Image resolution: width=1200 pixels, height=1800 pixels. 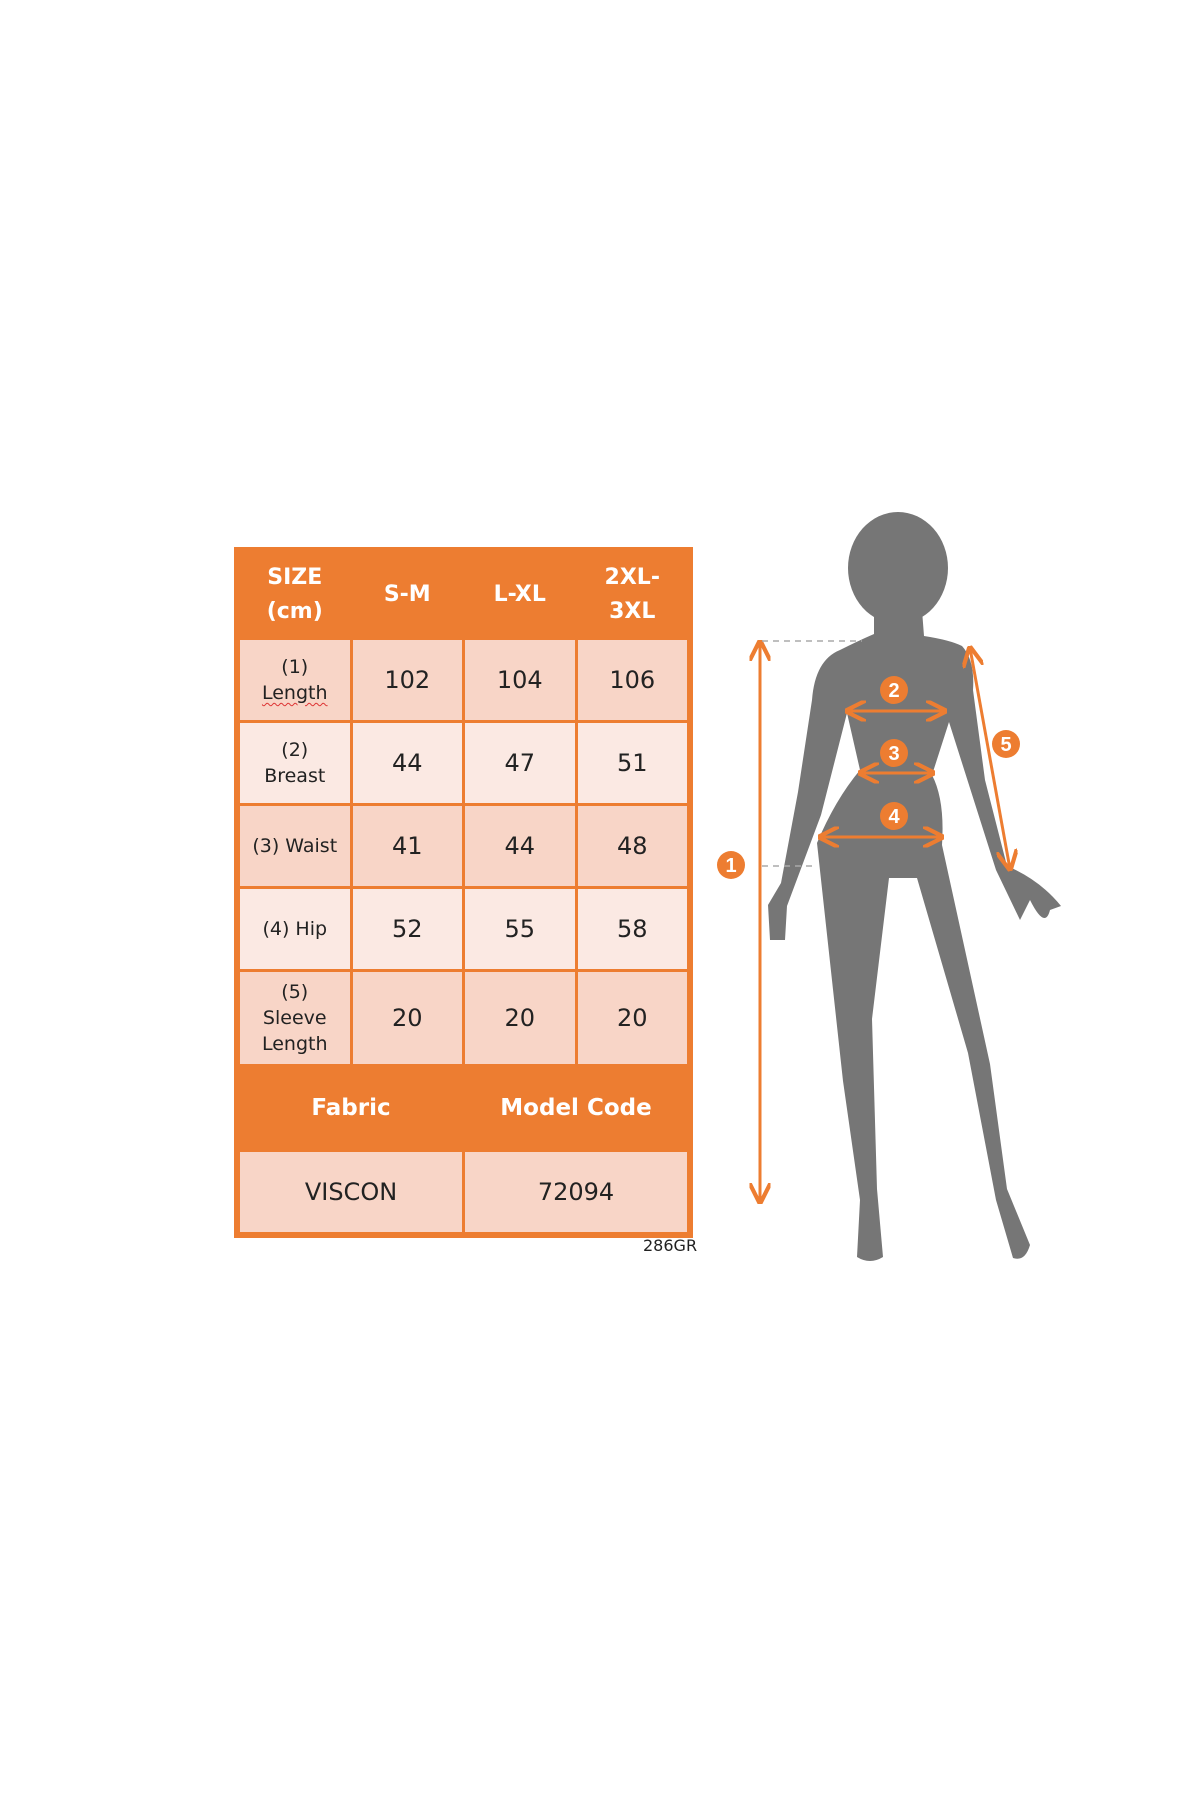 What do you see at coordinates (885, 922) in the screenshot?
I see `measurement-lines` at bounding box center [885, 922].